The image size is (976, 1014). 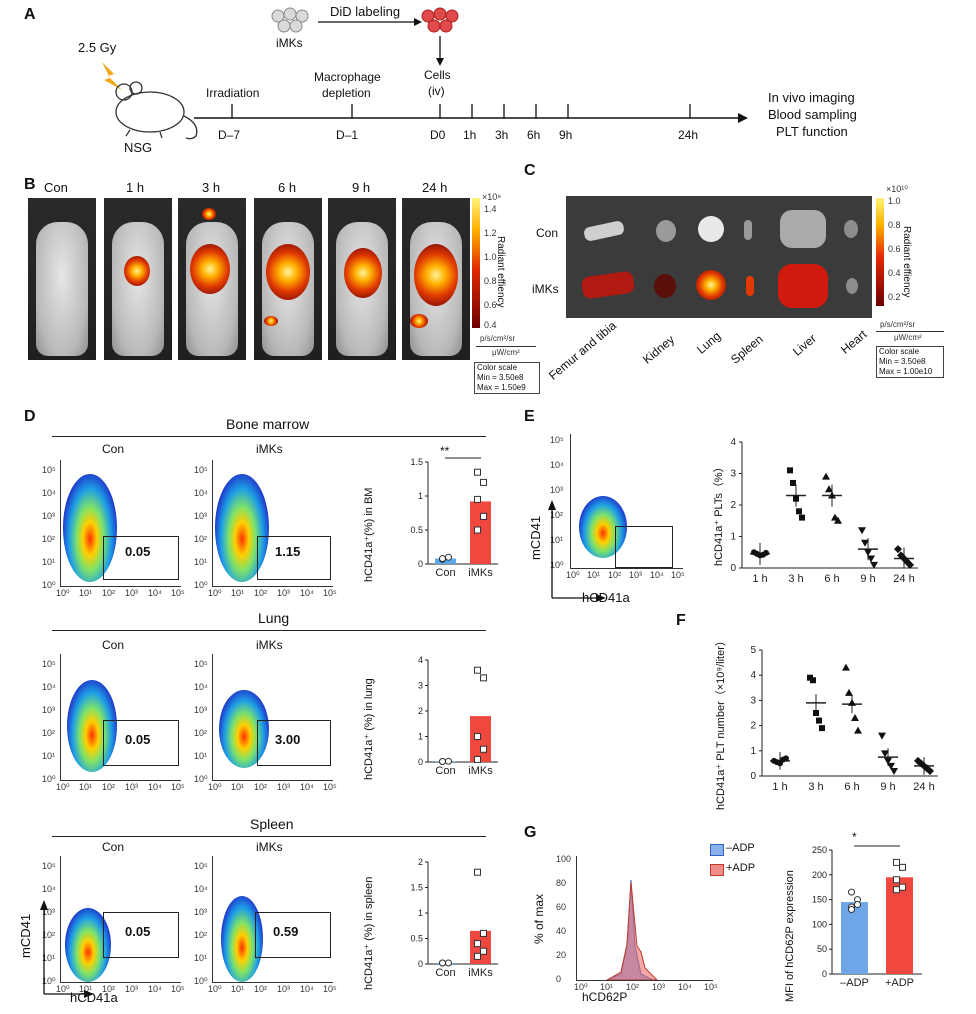 What do you see at coordinates (369, 933) in the screenshot?
I see `bar-y-label: hCD41a⁺ (%) in spleen` at bounding box center [369, 933].